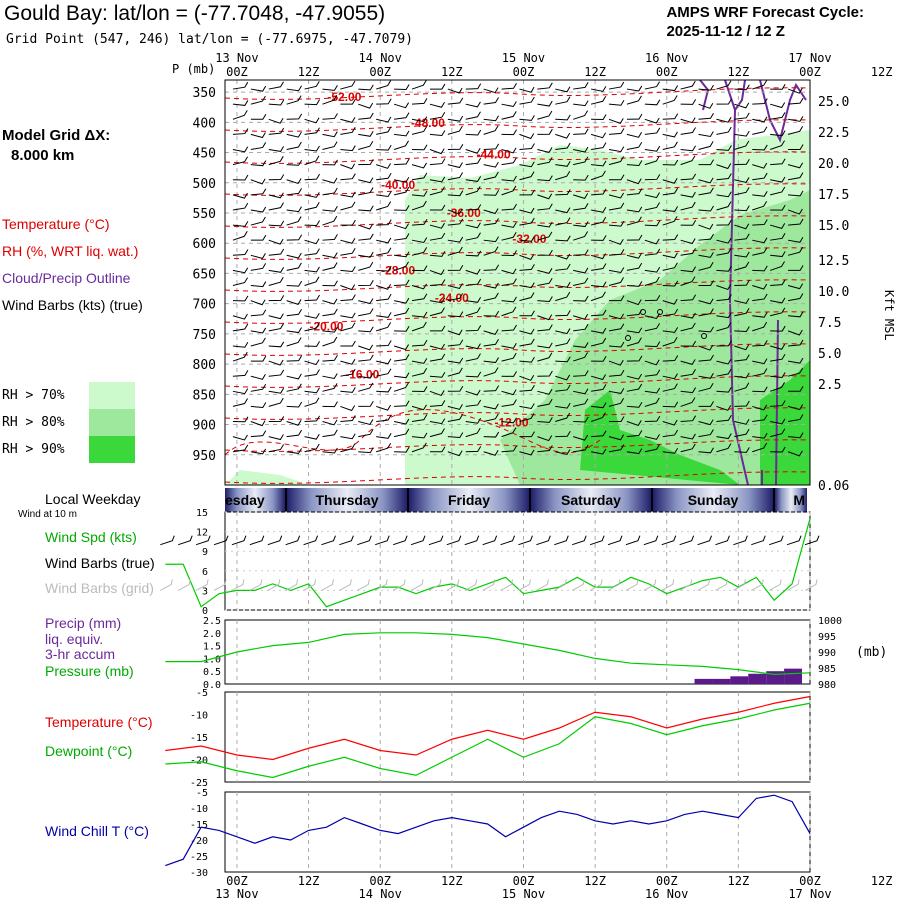  What do you see at coordinates (236, 893) in the screenshot?
I see `bottom-date-label: 13 Nov` at bounding box center [236, 893].